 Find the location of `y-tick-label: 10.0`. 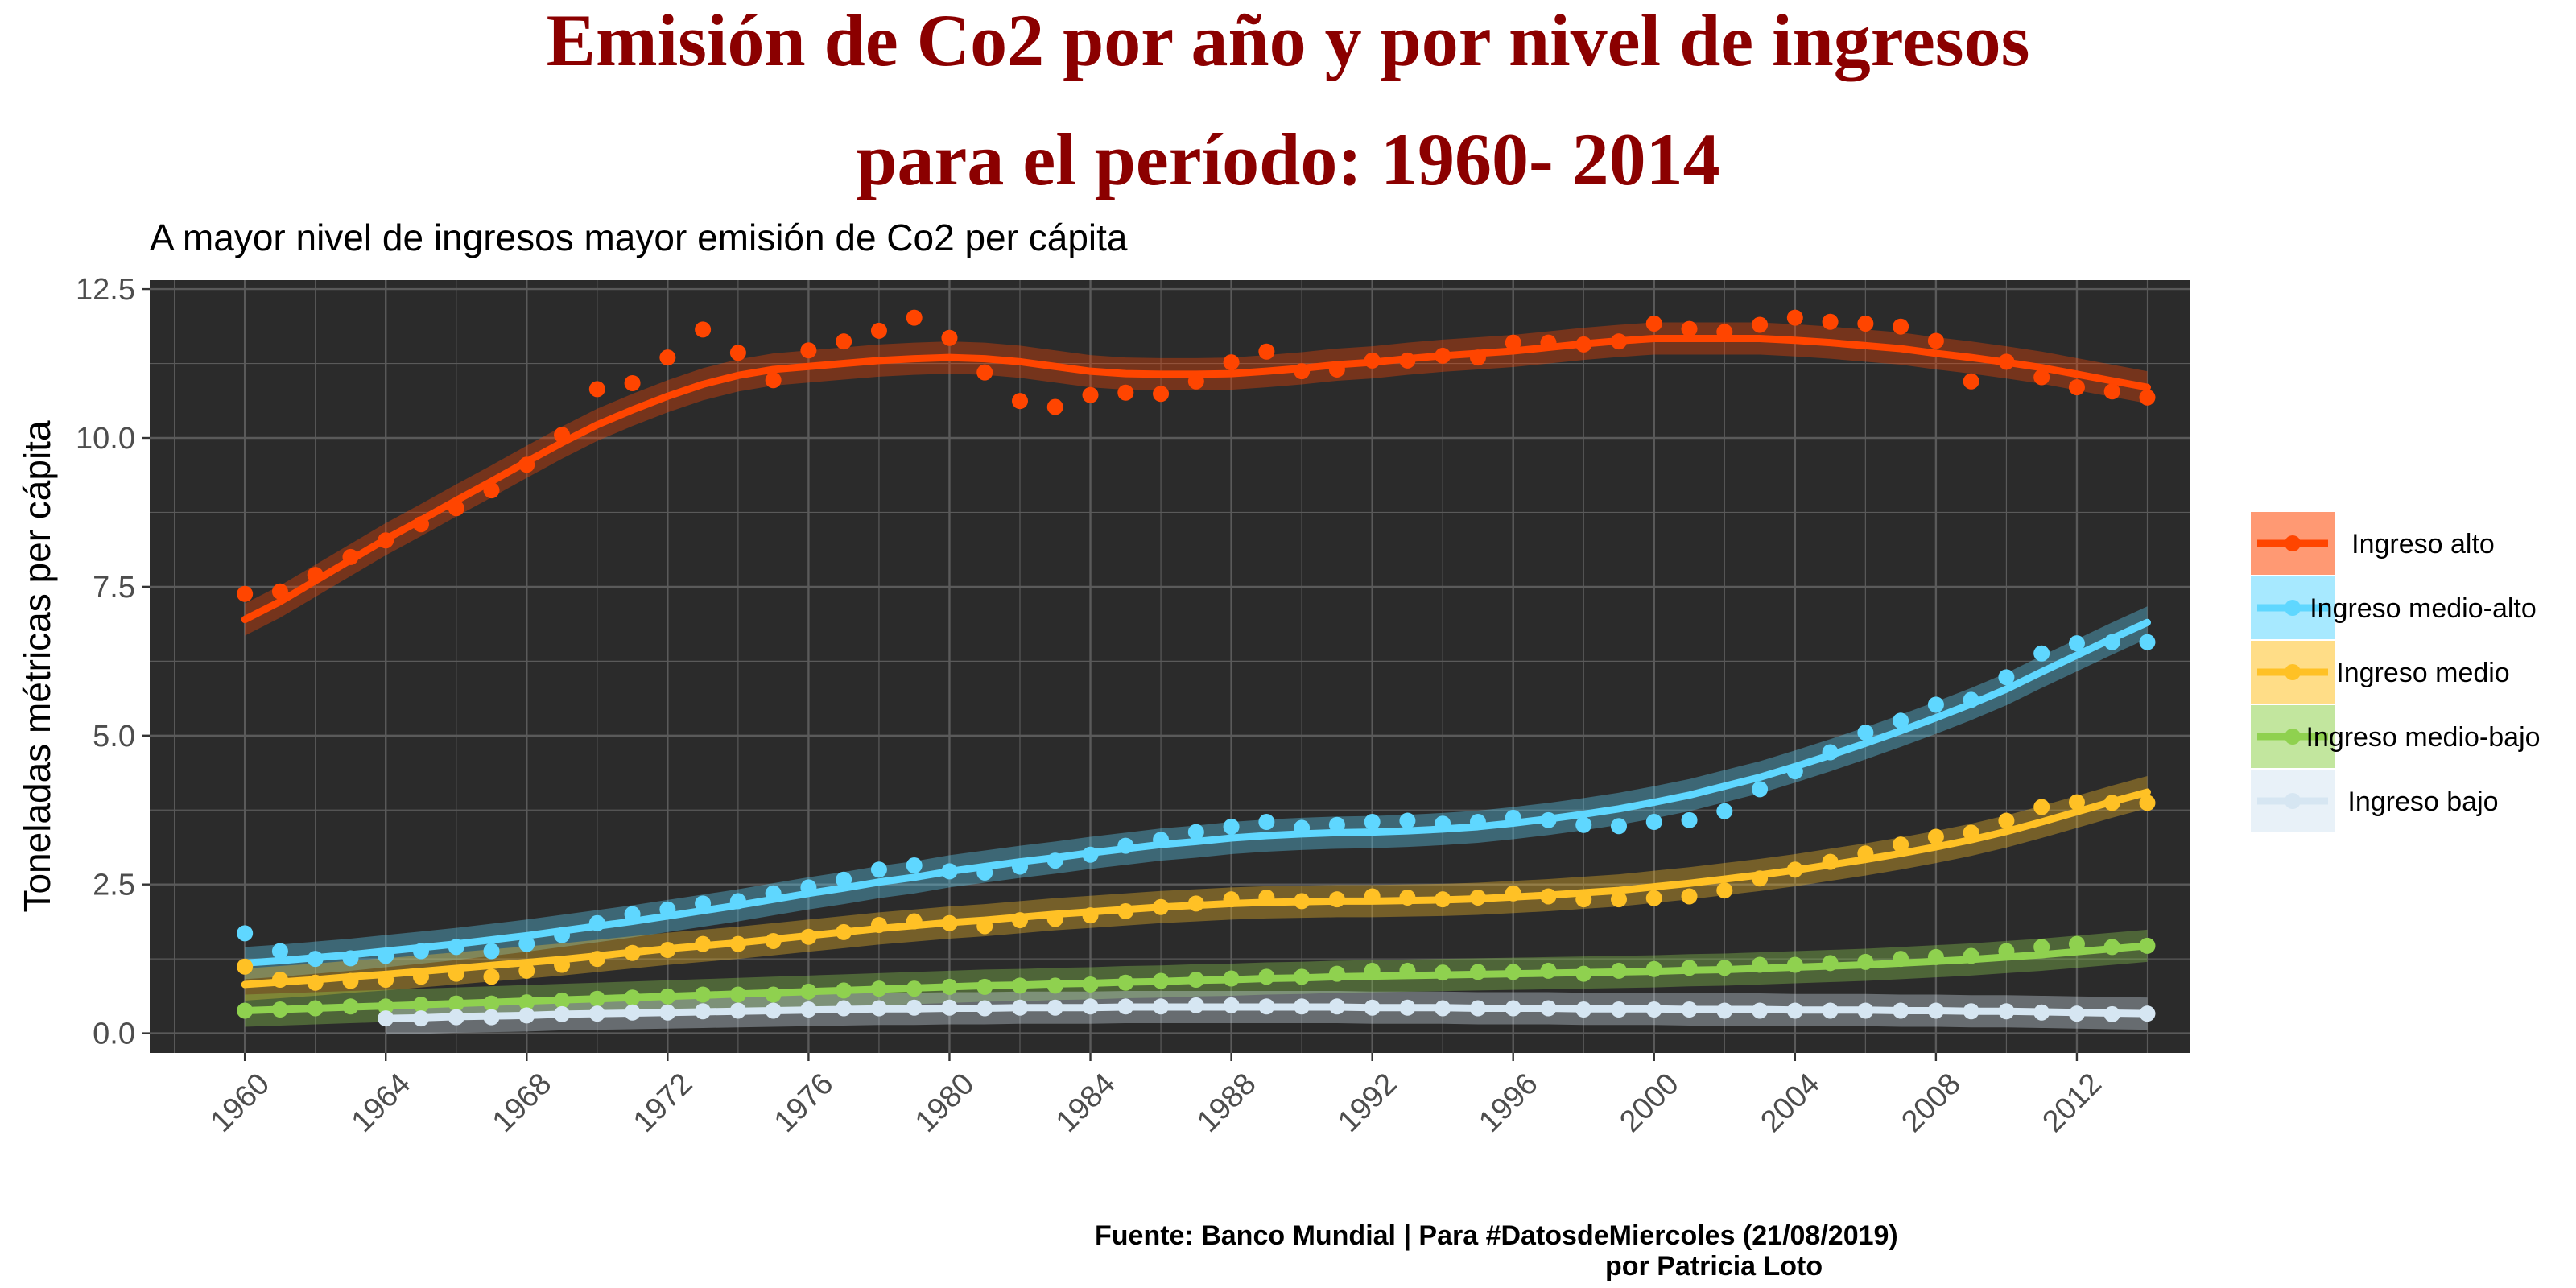

y-tick-label: 10.0 is located at coordinates (106, 439).